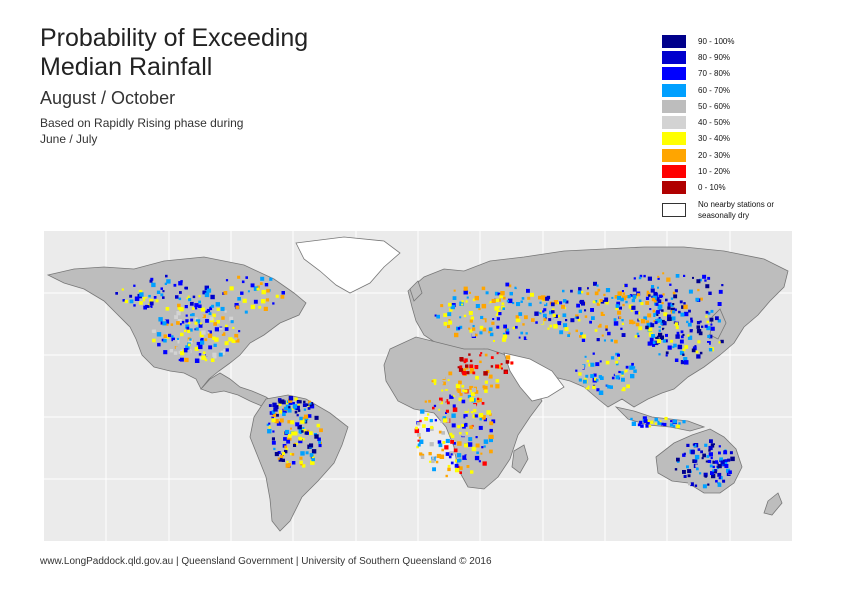 Image resolution: width=842 pixels, height=596 pixels. What do you see at coordinates (712, 188) in the screenshot?
I see `legend-label: 0 - 10%` at bounding box center [712, 188].